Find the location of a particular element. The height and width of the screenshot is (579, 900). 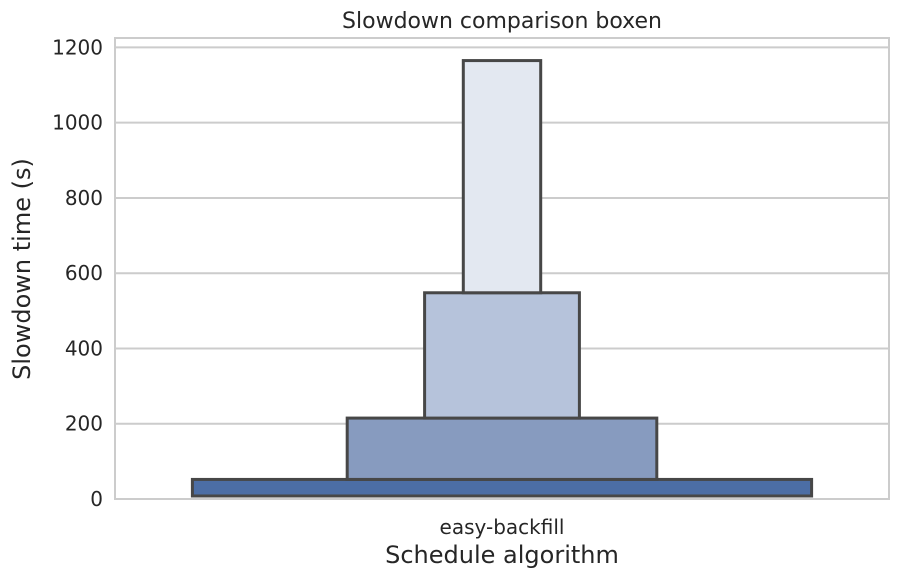

y-tick-label: 400 is located at coordinates (84, 348).